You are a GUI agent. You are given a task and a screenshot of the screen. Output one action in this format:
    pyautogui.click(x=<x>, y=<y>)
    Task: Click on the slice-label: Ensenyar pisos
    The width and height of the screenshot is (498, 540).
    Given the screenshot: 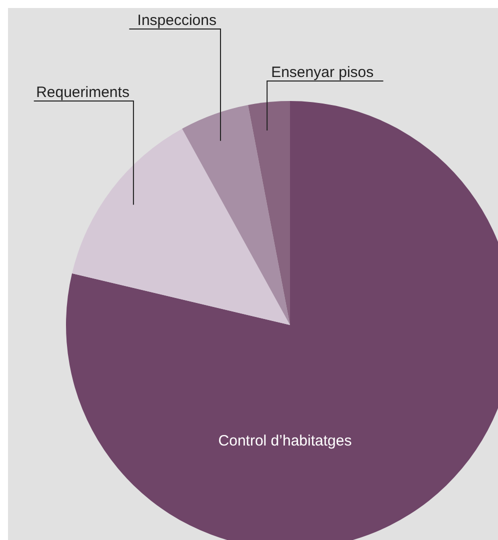 What is the action you would take?
    pyautogui.click(x=322, y=72)
    